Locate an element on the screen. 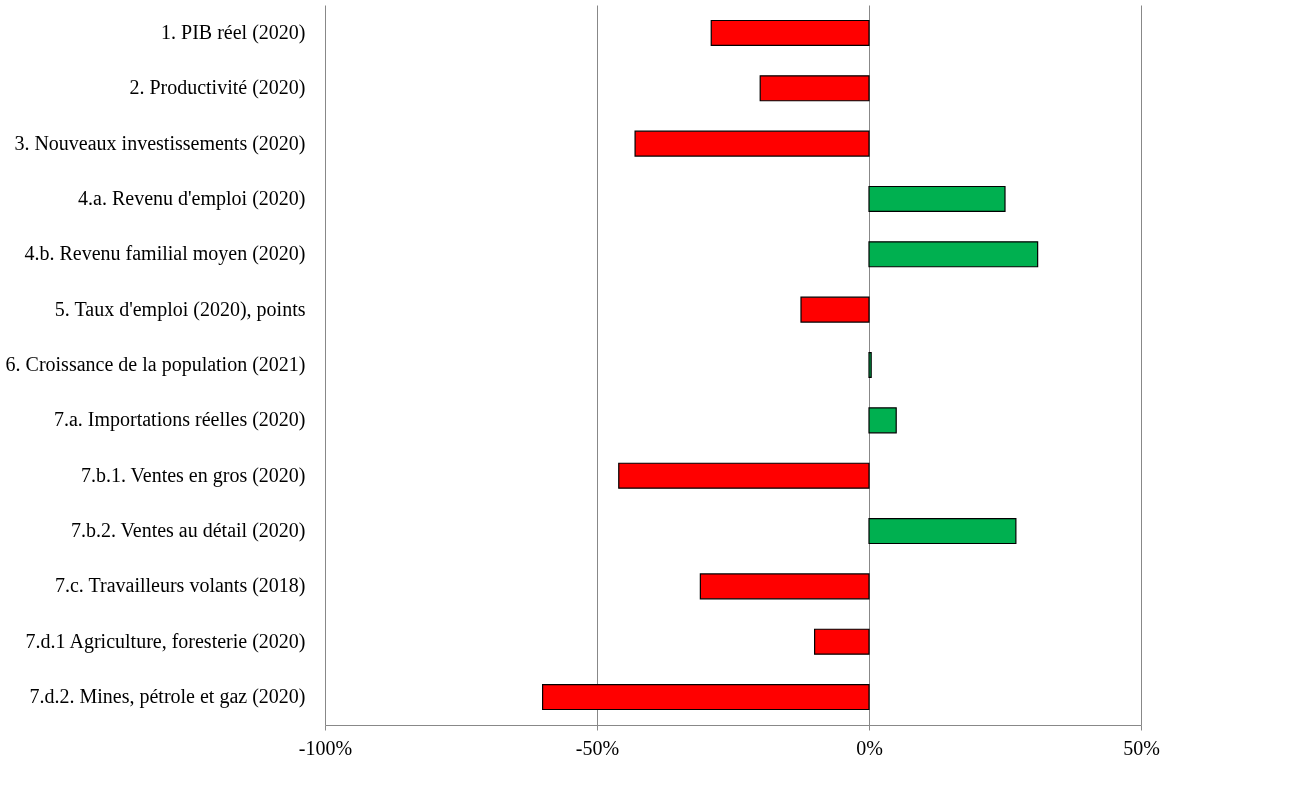 This screenshot has width=1314, height=787. y-tick-label: 7.b.1. Ventes en gros (2020) is located at coordinates (193, 475).